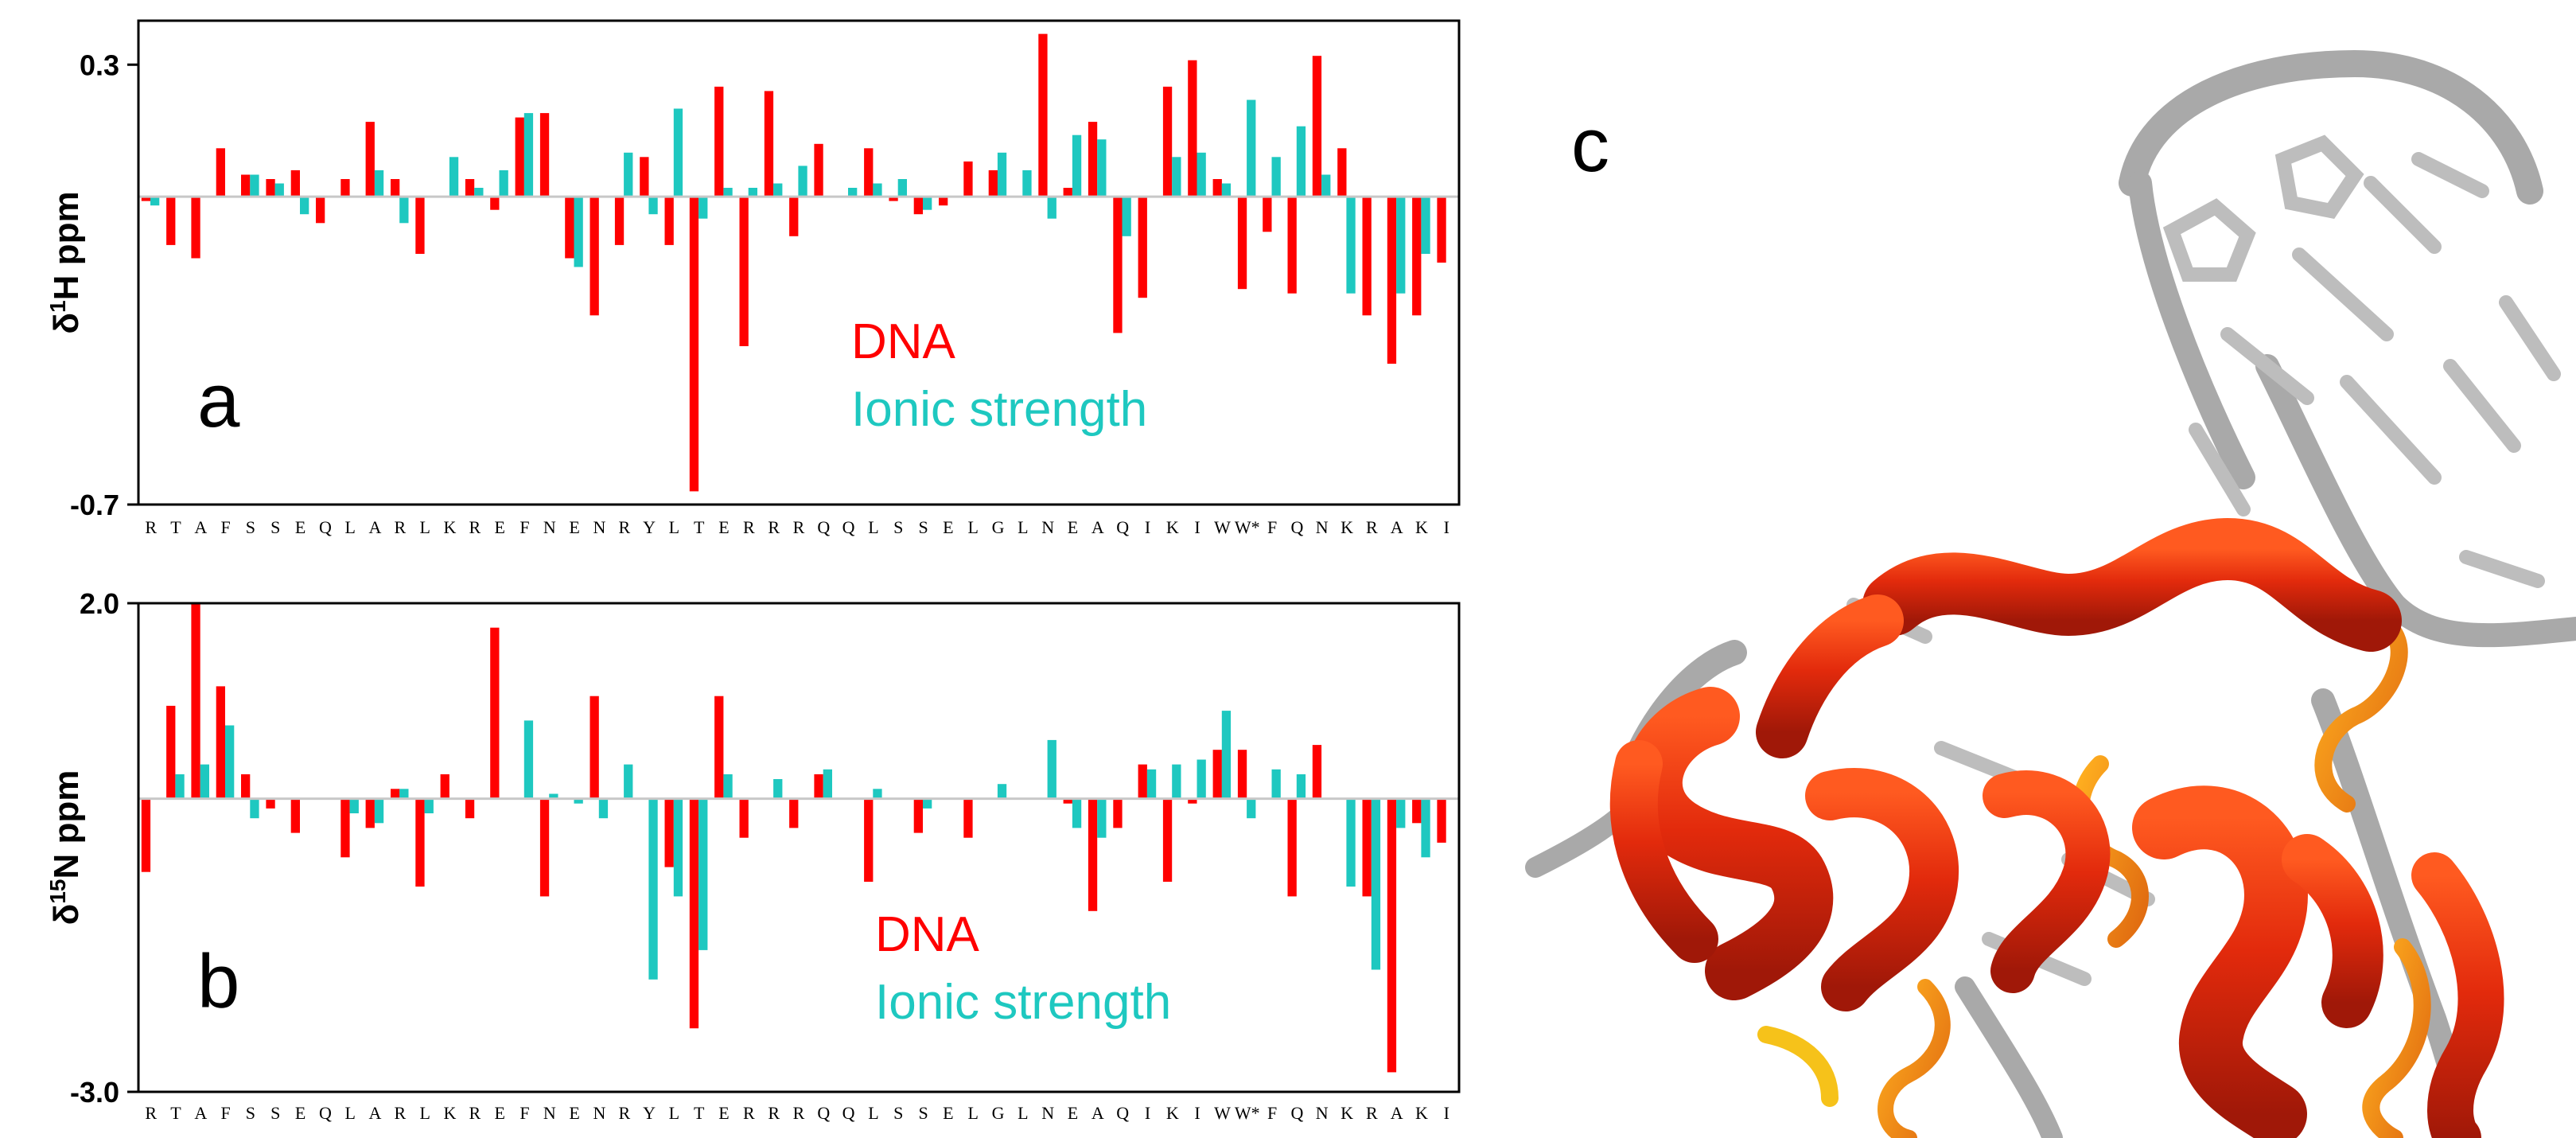  What do you see at coordinates (350, 527) in the screenshot?
I see `panel-a-residue-label-8: L` at bounding box center [350, 527].